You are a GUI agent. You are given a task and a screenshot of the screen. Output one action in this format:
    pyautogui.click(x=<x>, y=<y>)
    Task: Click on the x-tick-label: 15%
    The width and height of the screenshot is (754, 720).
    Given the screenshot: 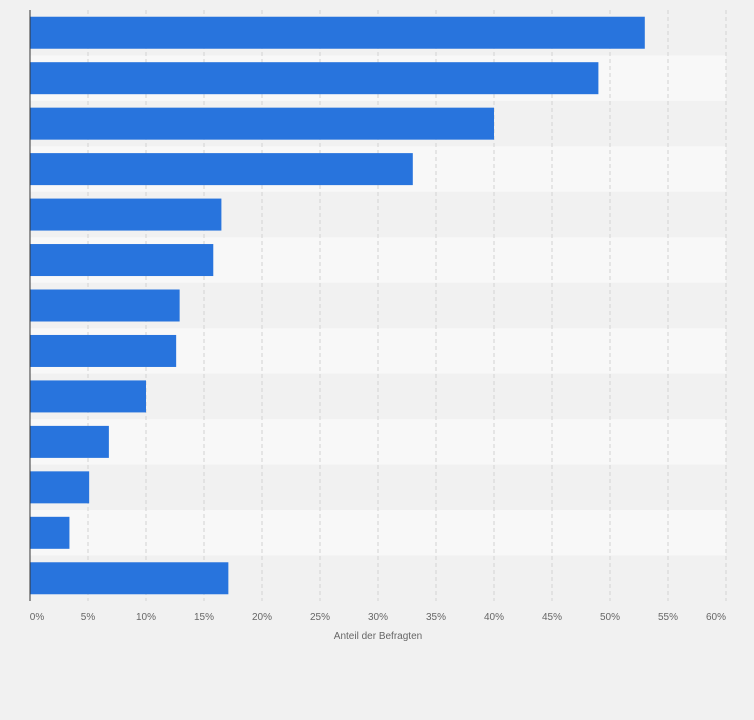 What is the action you would take?
    pyautogui.click(x=204, y=617)
    